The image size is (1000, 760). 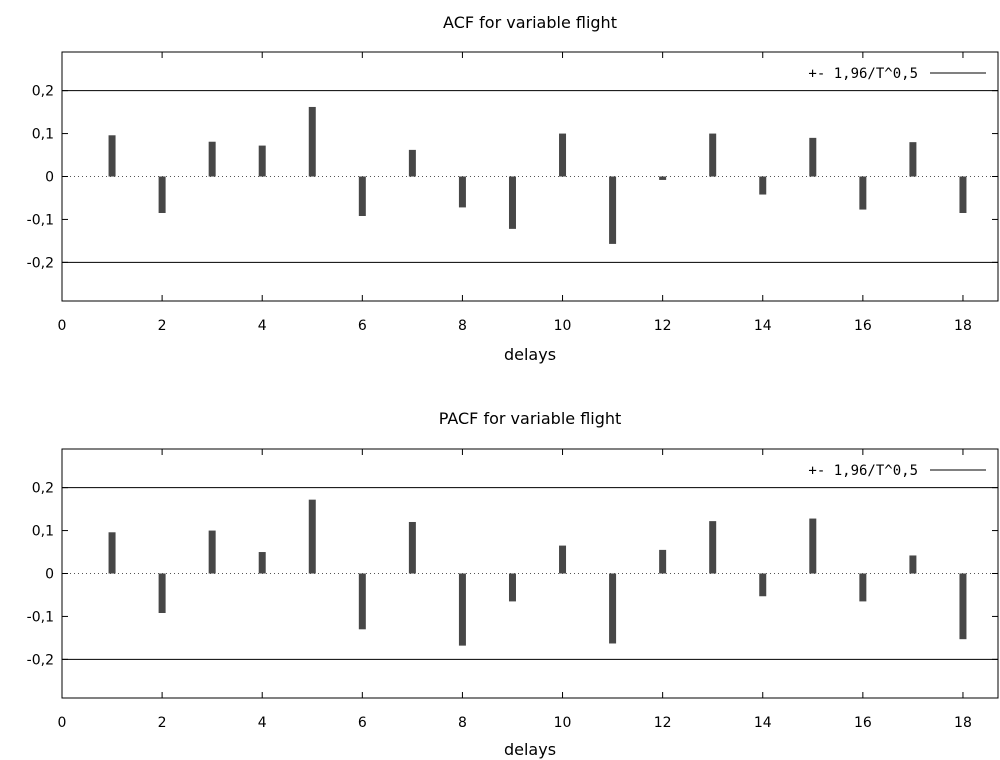 I want to click on panel1-x-tick-label: 6, so click(x=362, y=326).